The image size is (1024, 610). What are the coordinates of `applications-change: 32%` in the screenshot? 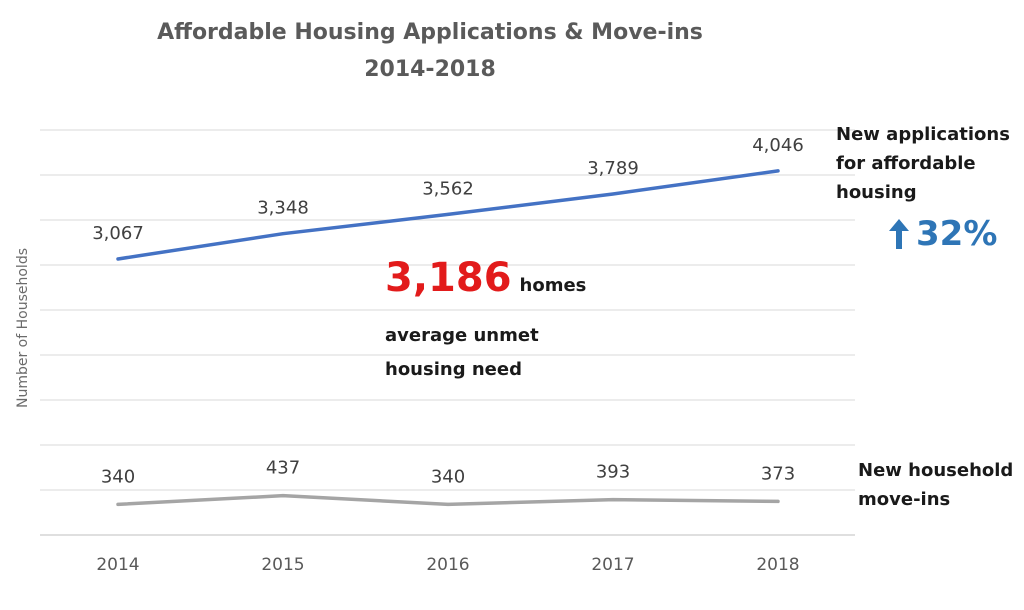 It's located at (942, 234).